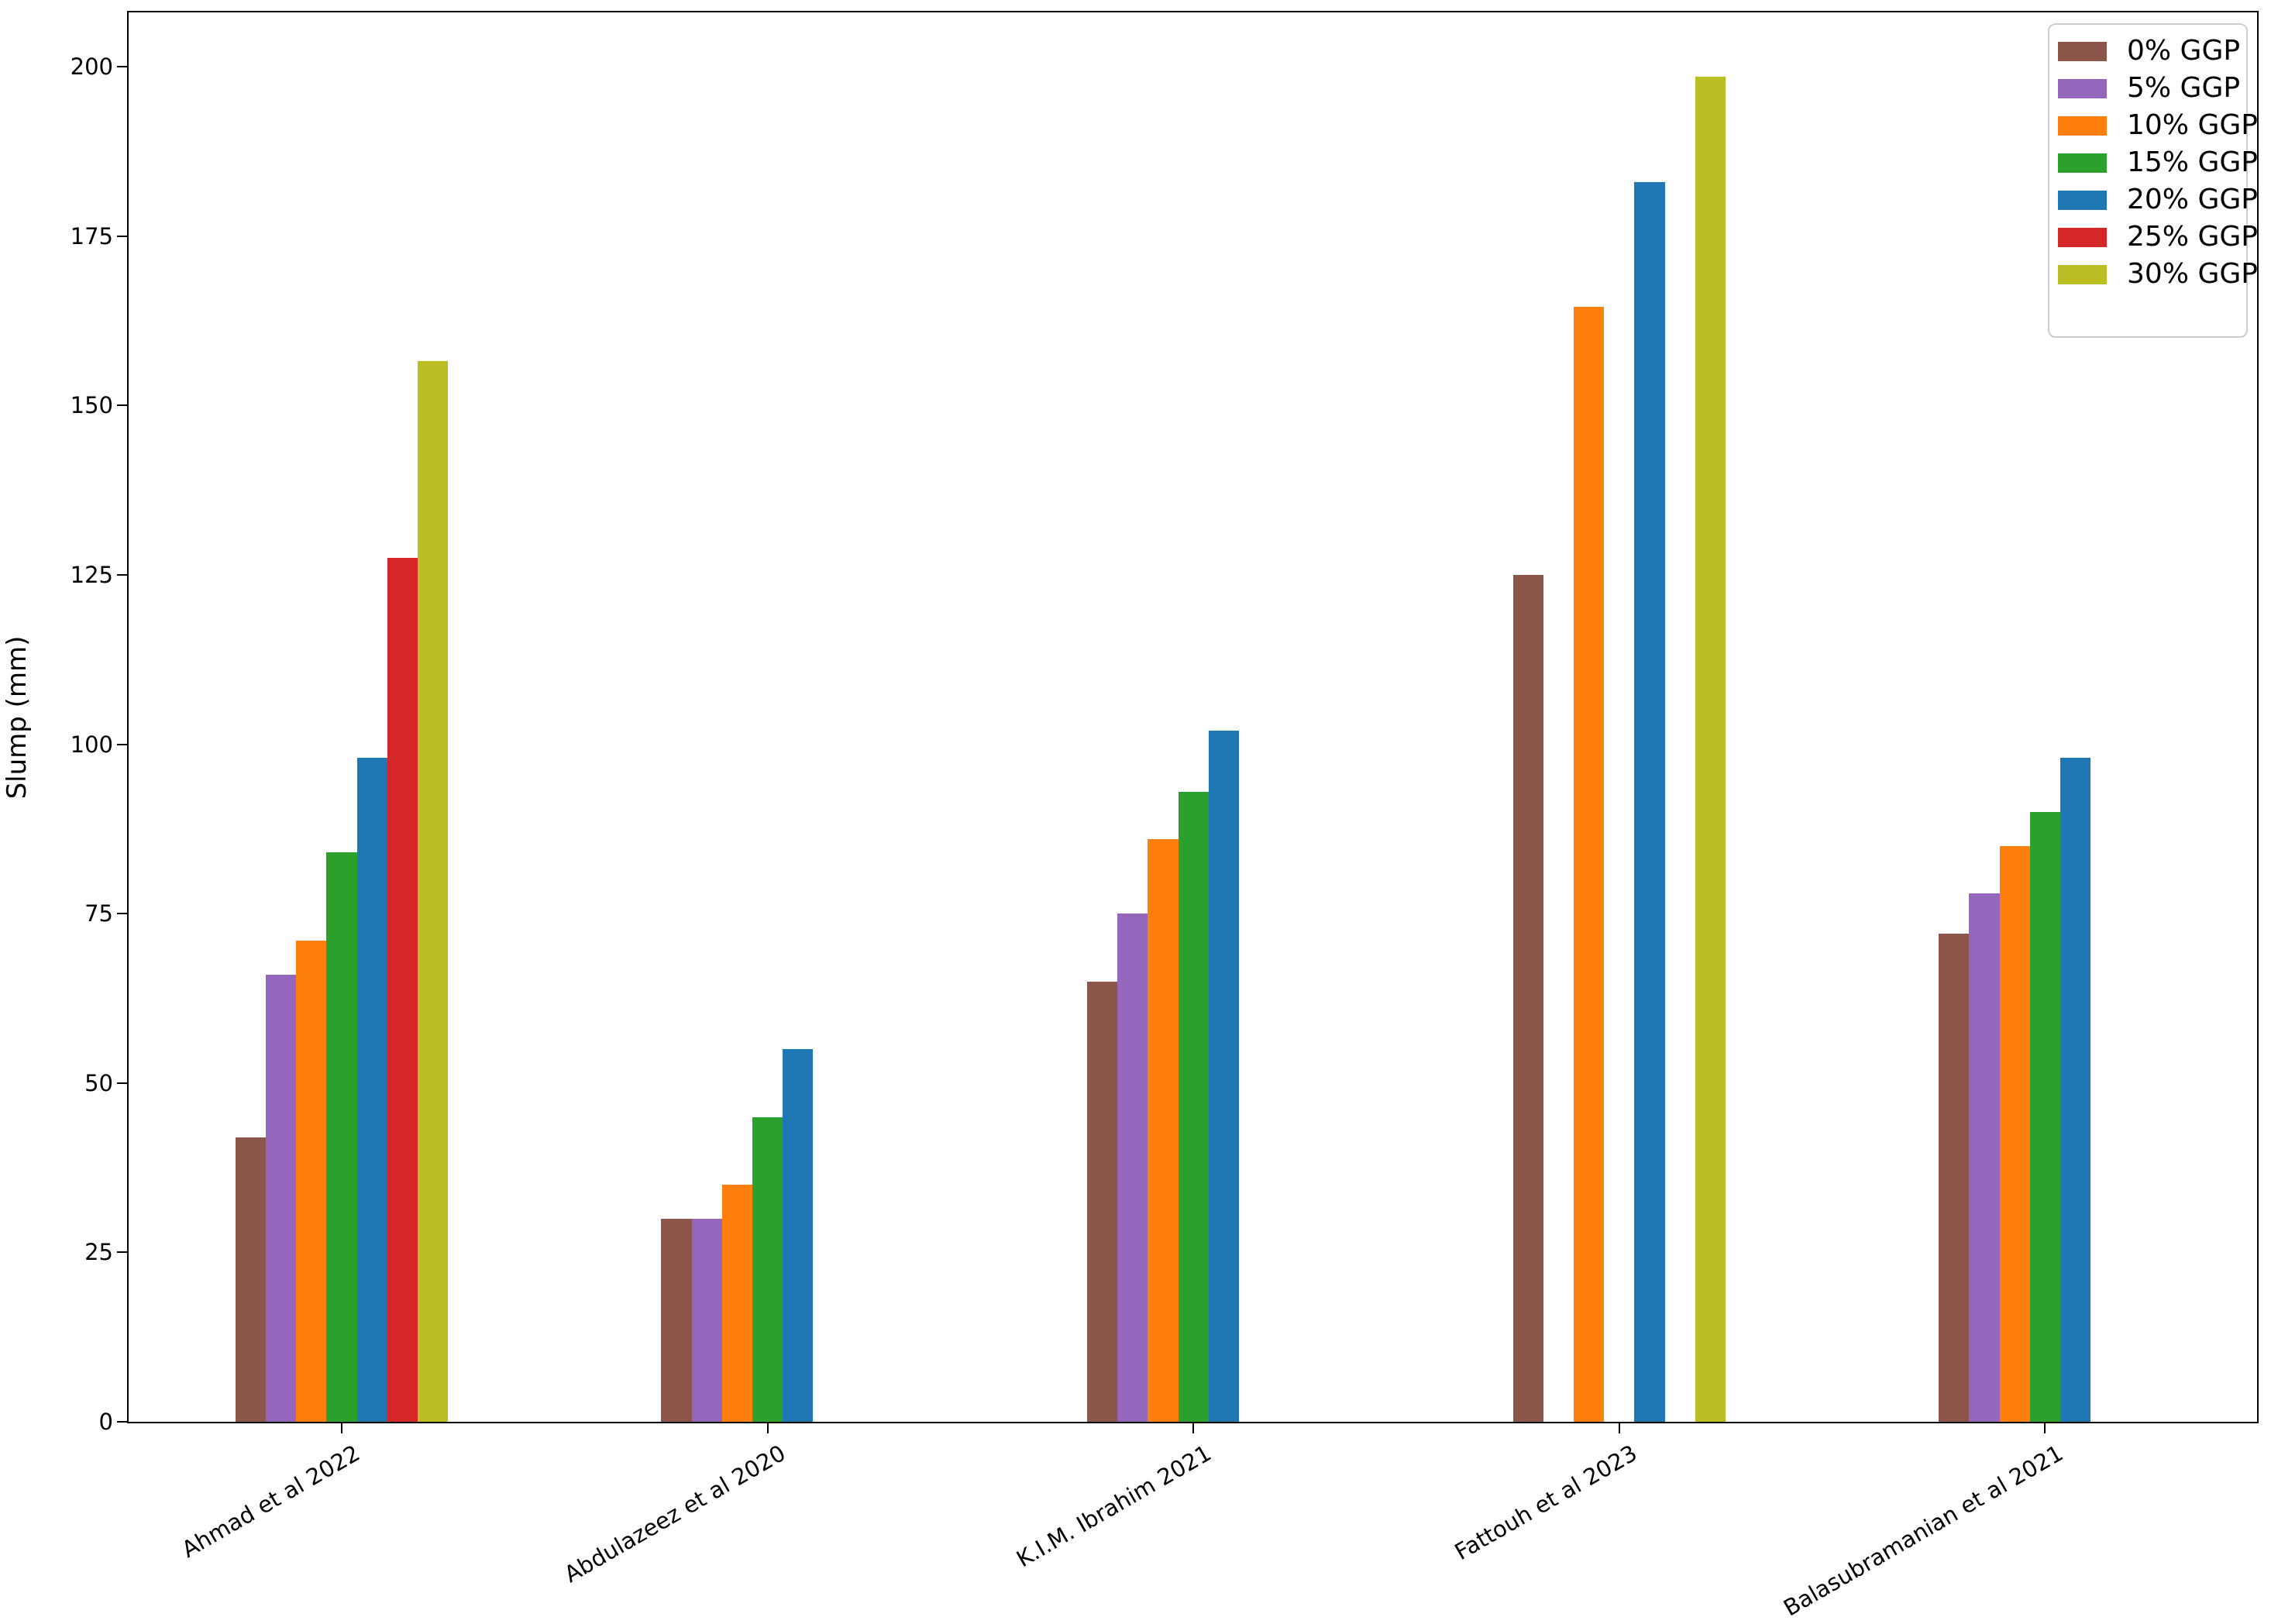 Image resolution: width=2278 pixels, height=1624 pixels. I want to click on y-tick-label: 25, so click(98, 1252).